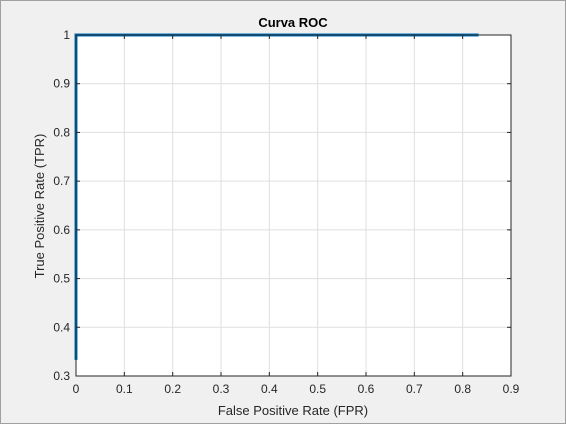  I want to click on y-tick-label: 0.8, so click(61, 132).